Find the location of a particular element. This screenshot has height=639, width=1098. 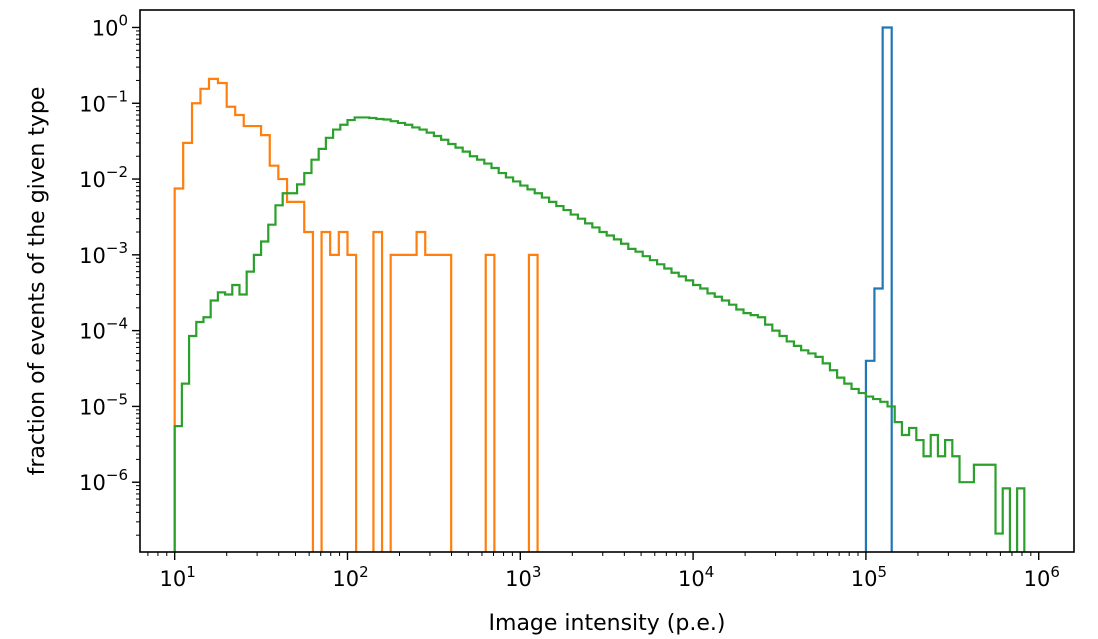

x-tick-label: 10² is located at coordinates (350, 577).